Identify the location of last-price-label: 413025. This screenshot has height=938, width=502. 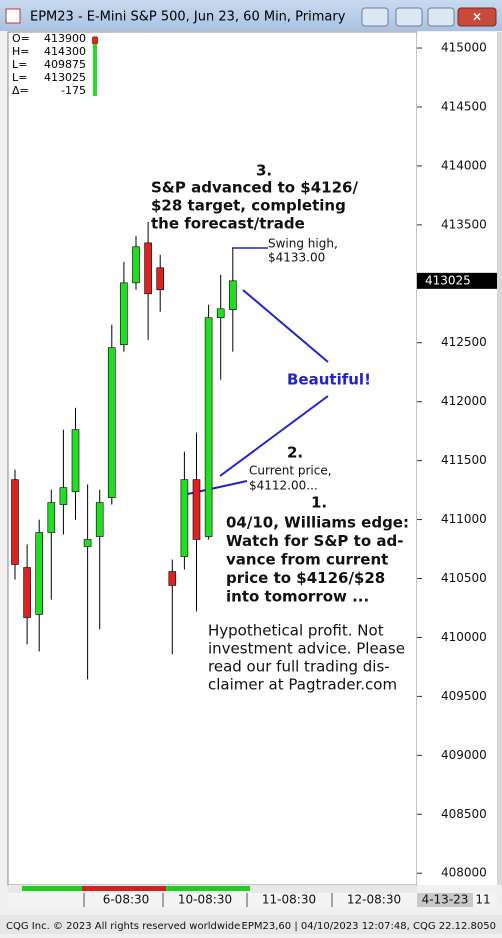
(448, 280).